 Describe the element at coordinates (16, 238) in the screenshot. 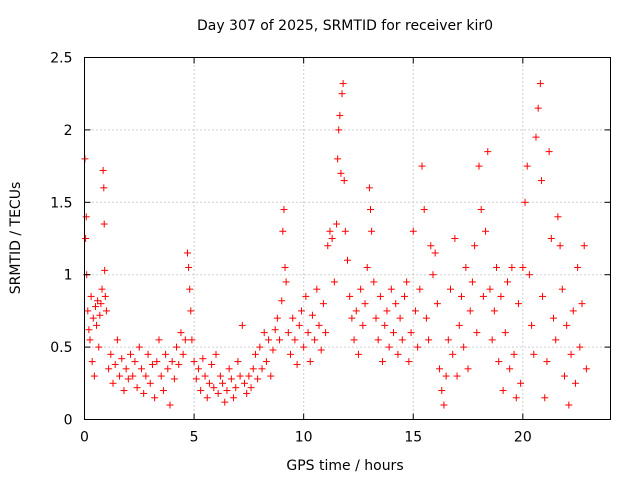

I see `y-axis-label: SRMTID / TECUs` at that location.